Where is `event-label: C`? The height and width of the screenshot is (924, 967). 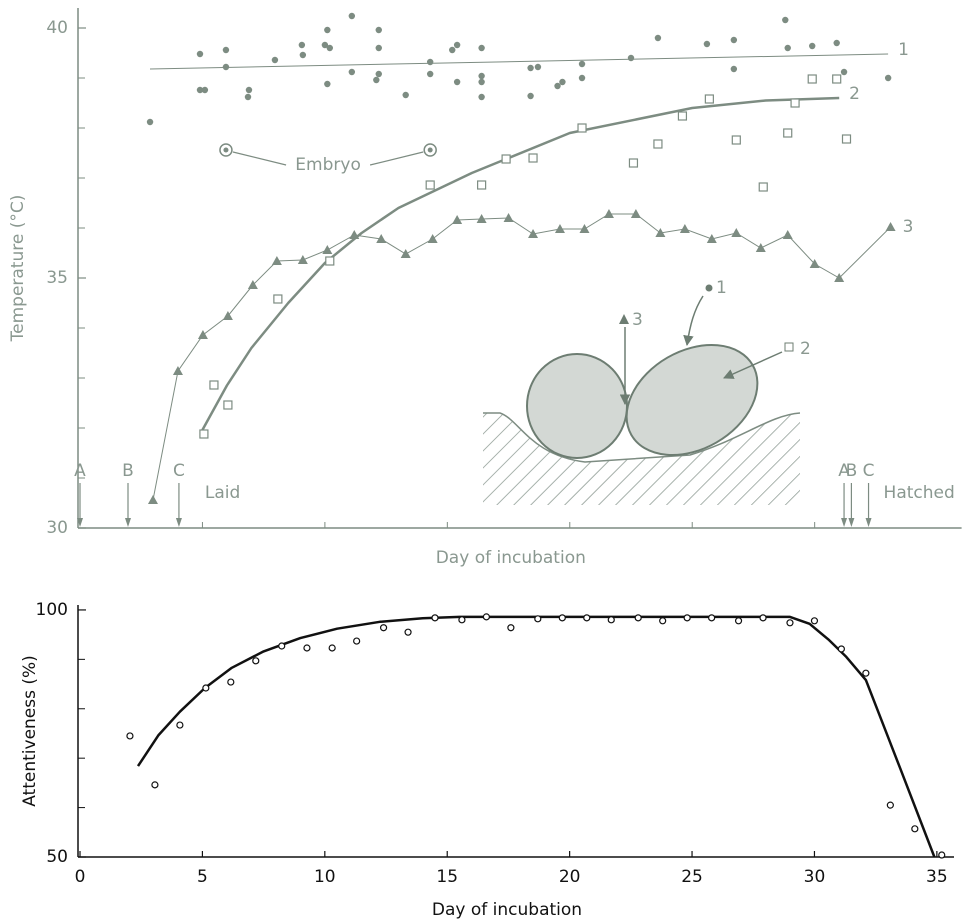 event-label: C is located at coordinates (869, 471).